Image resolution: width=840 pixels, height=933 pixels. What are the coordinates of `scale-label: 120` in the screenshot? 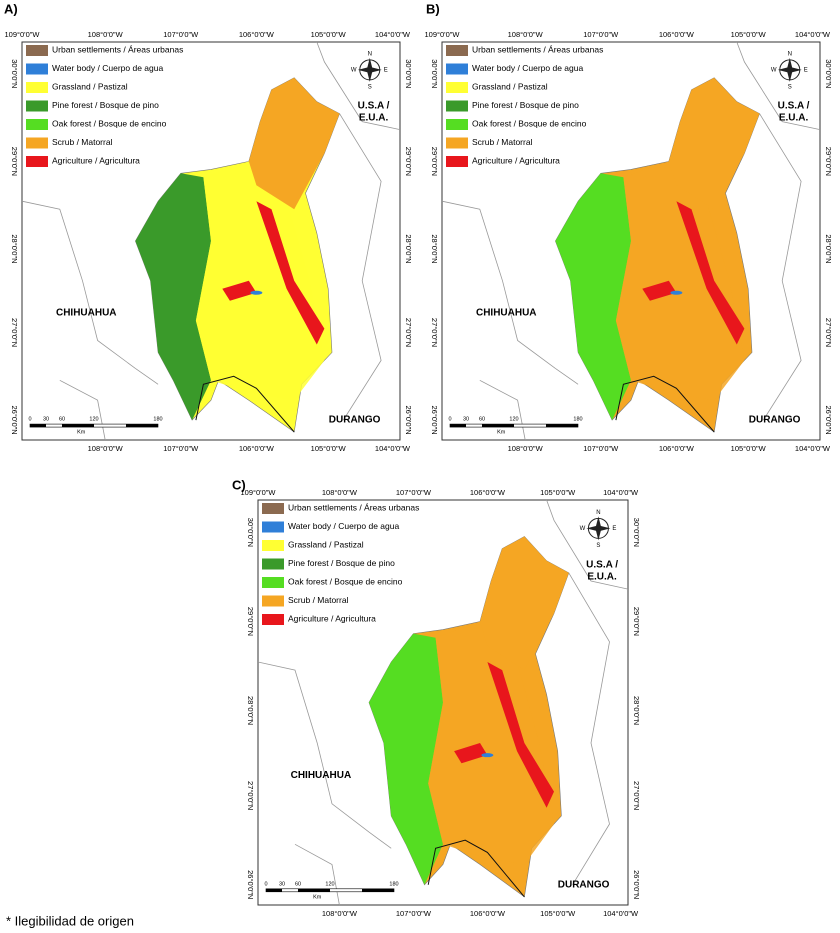 It's located at (93, 420).